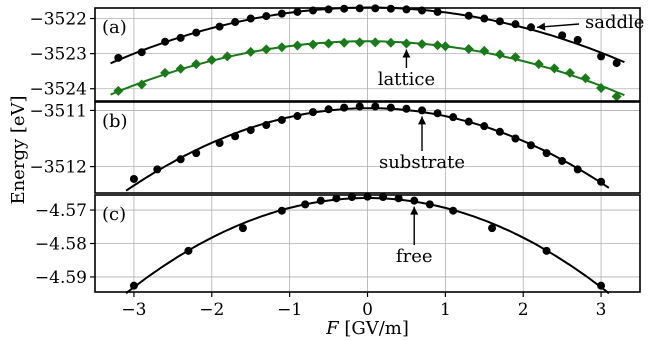  What do you see at coordinates (18, 149) in the screenshot?
I see `y-axis-label: Energy [eV]` at bounding box center [18, 149].